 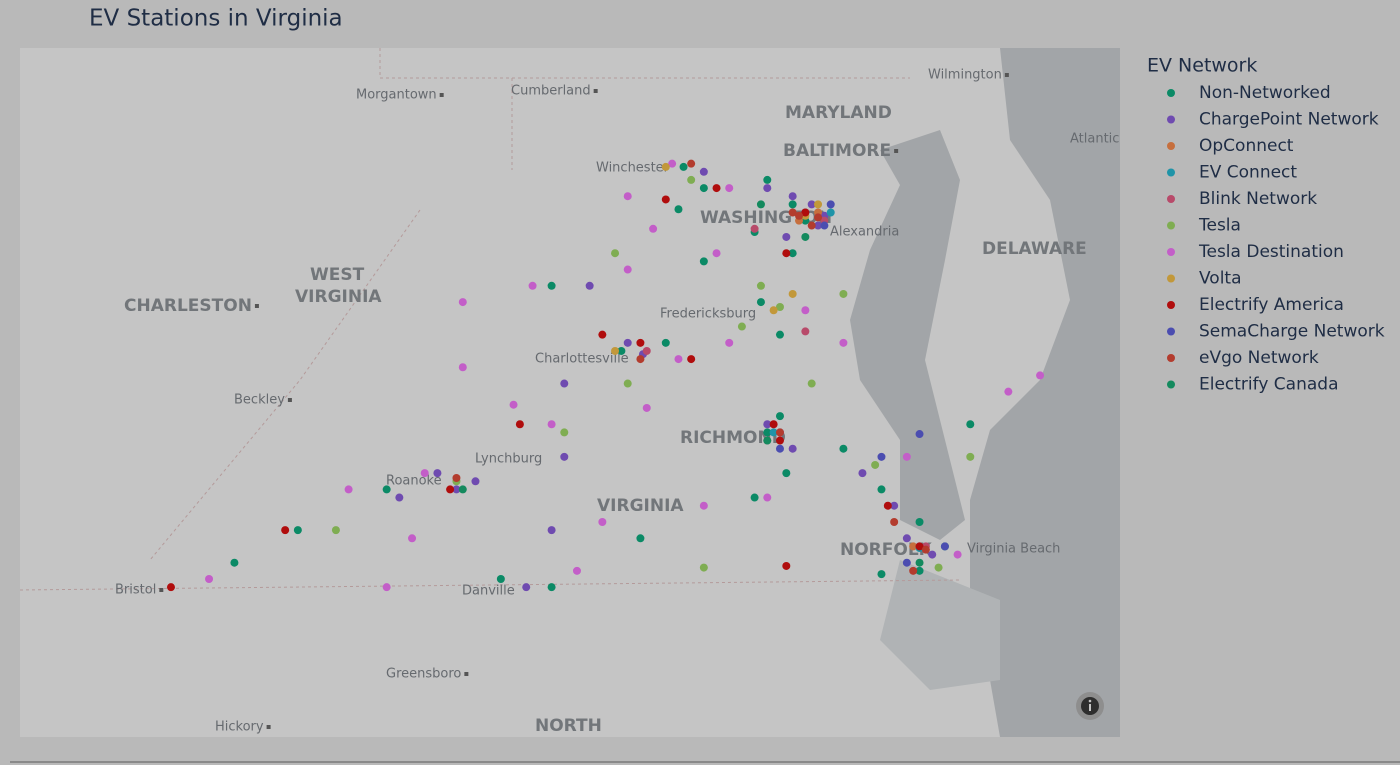 What do you see at coordinates (551, 91) in the screenshot?
I see `map-label: Cumberland` at bounding box center [551, 91].